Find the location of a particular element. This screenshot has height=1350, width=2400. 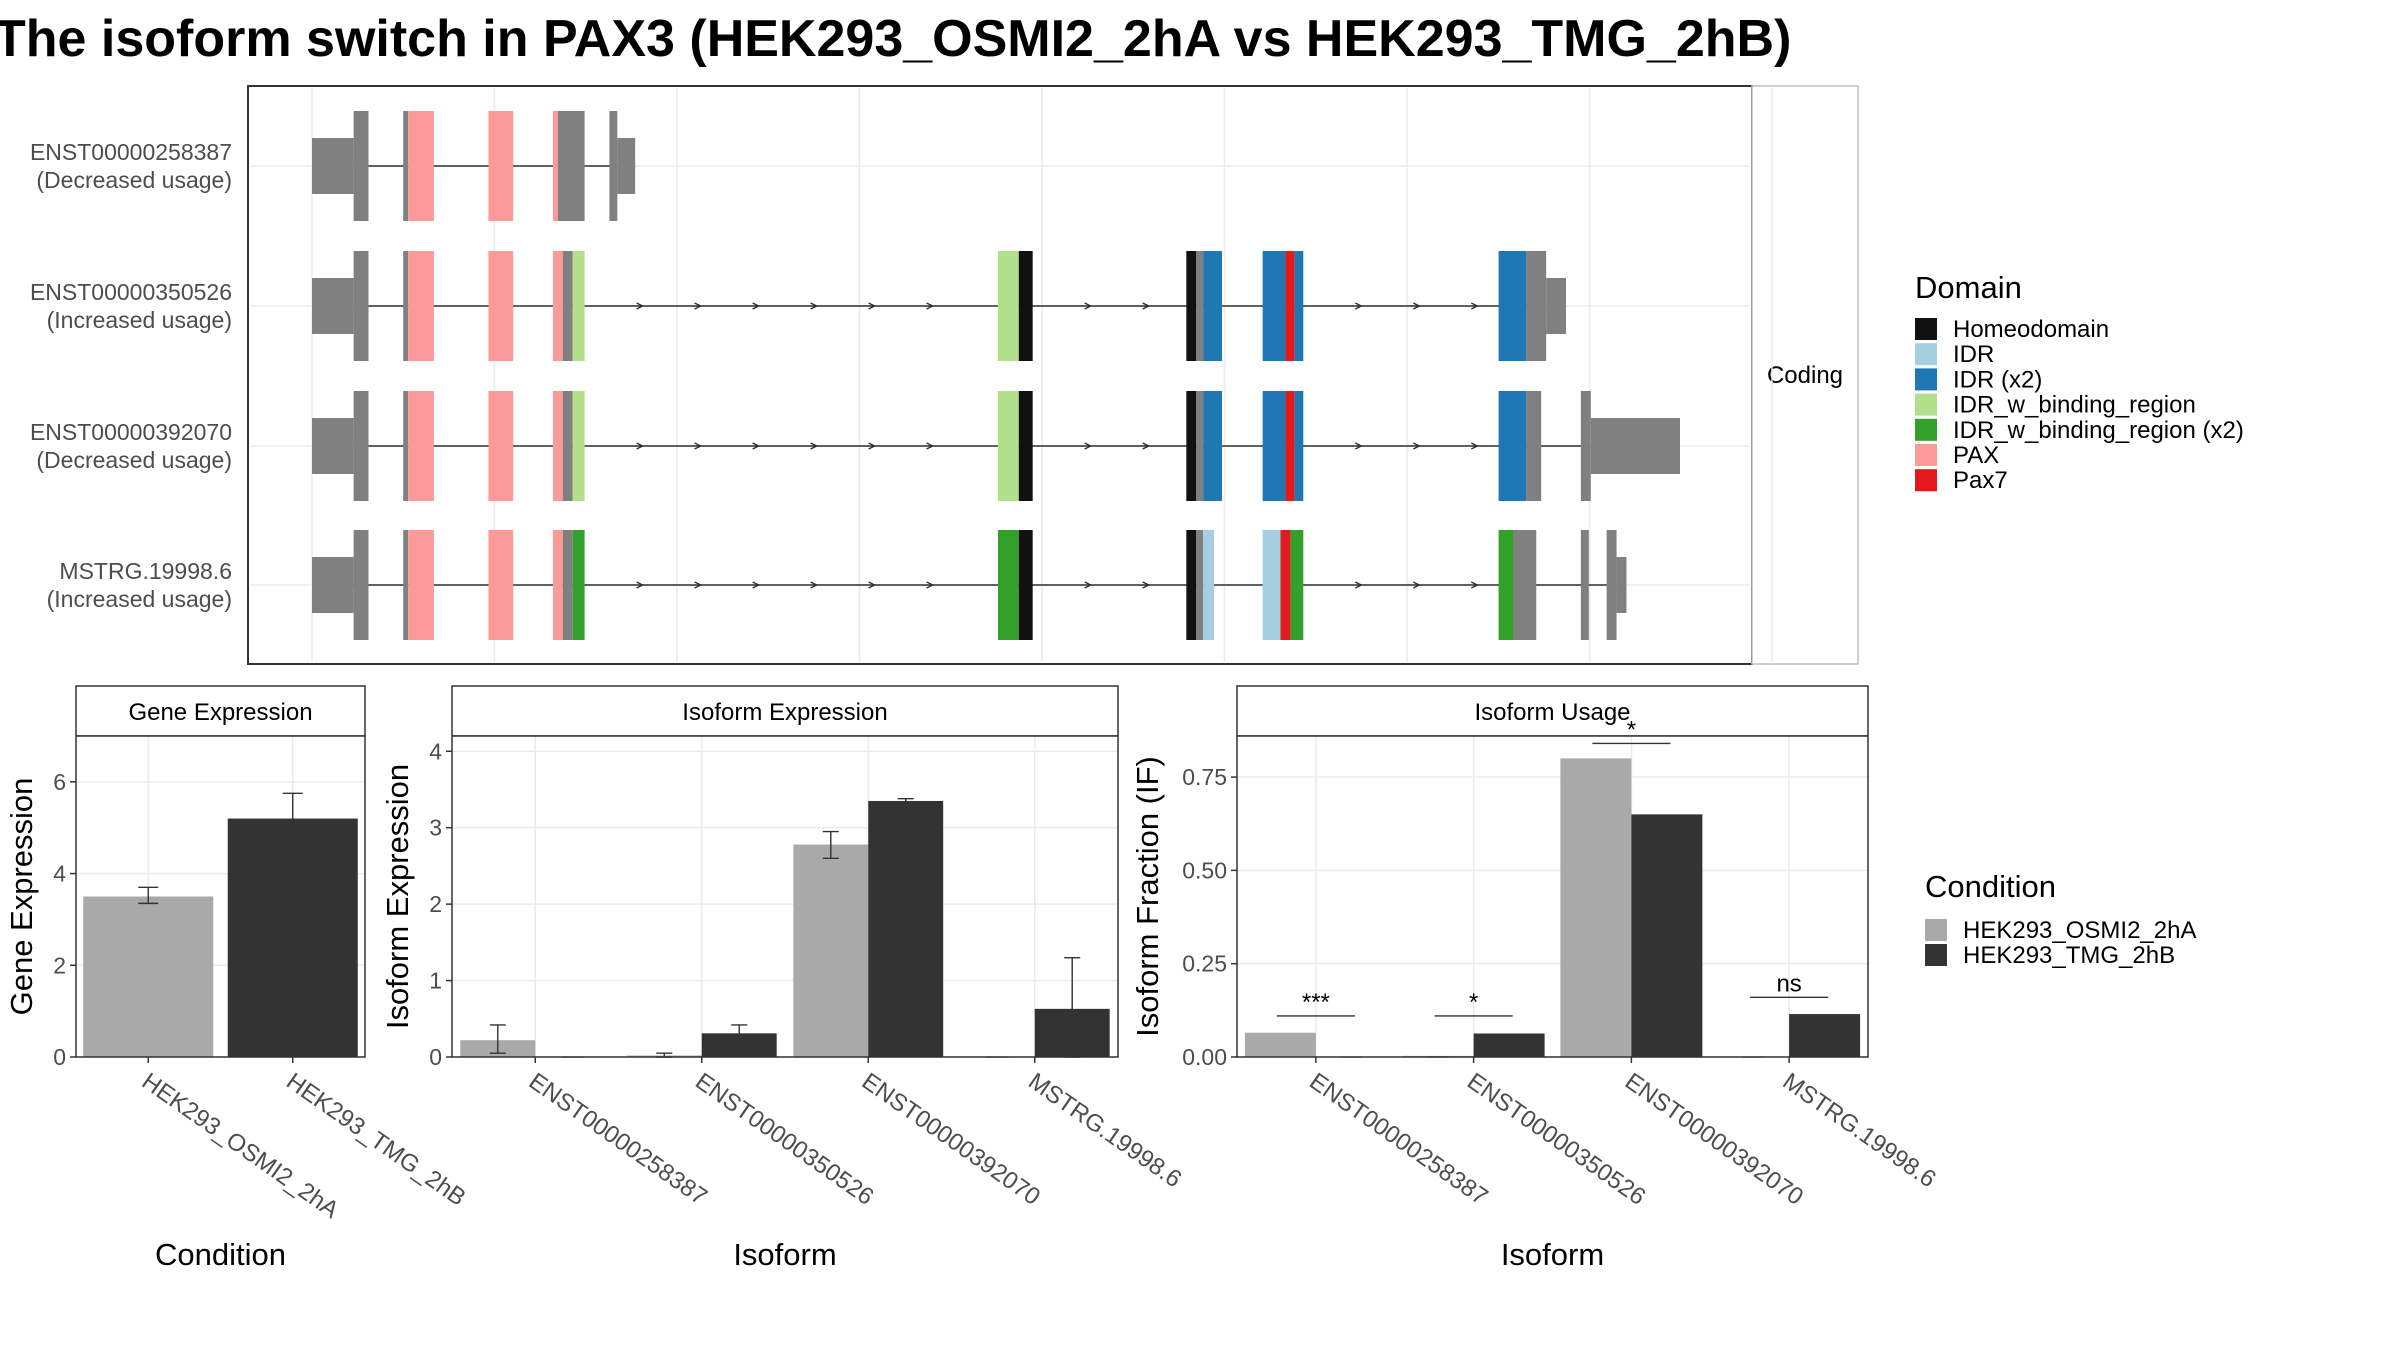

condition-legend-label: HEK293_TMG_2hB is located at coordinates (2069, 955).